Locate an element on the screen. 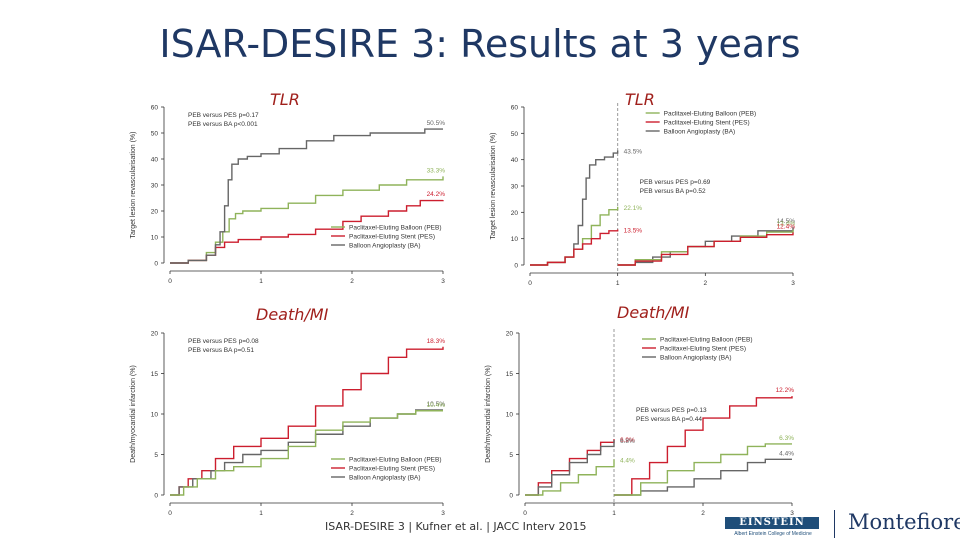  series-landmark-label: 22.1% is located at coordinates (633, 208).